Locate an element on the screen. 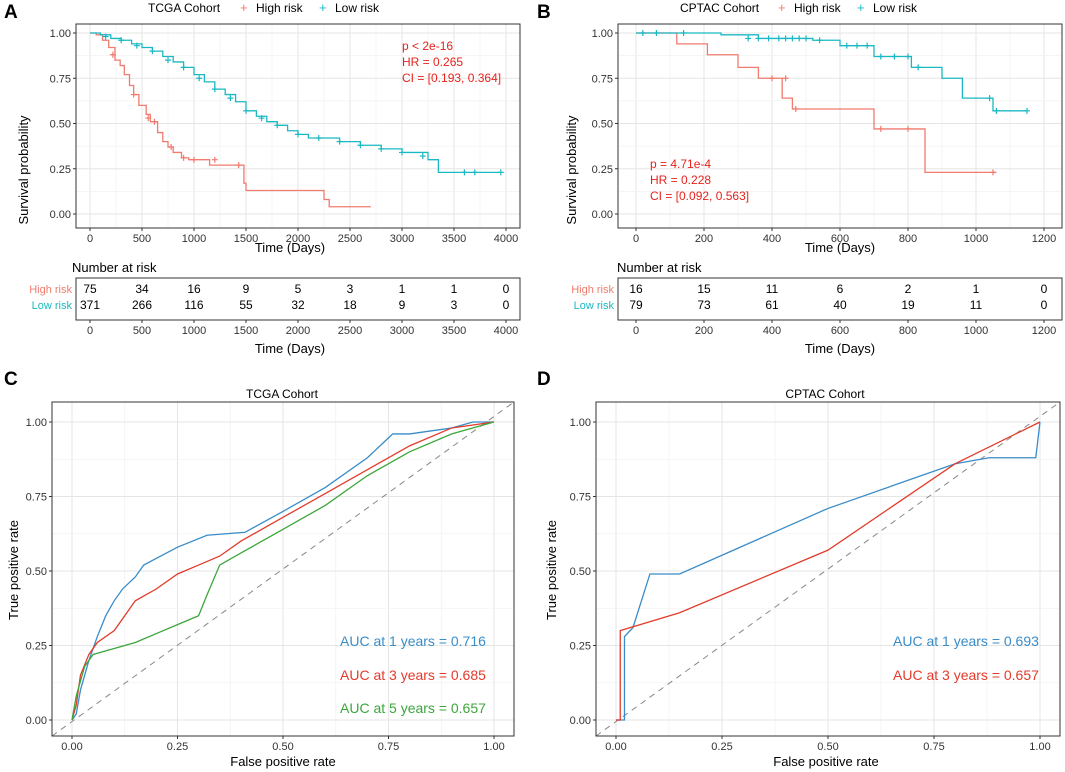 The width and height of the screenshot is (1065, 772). x-tick-label: 0.75 is located at coordinates (933, 747).